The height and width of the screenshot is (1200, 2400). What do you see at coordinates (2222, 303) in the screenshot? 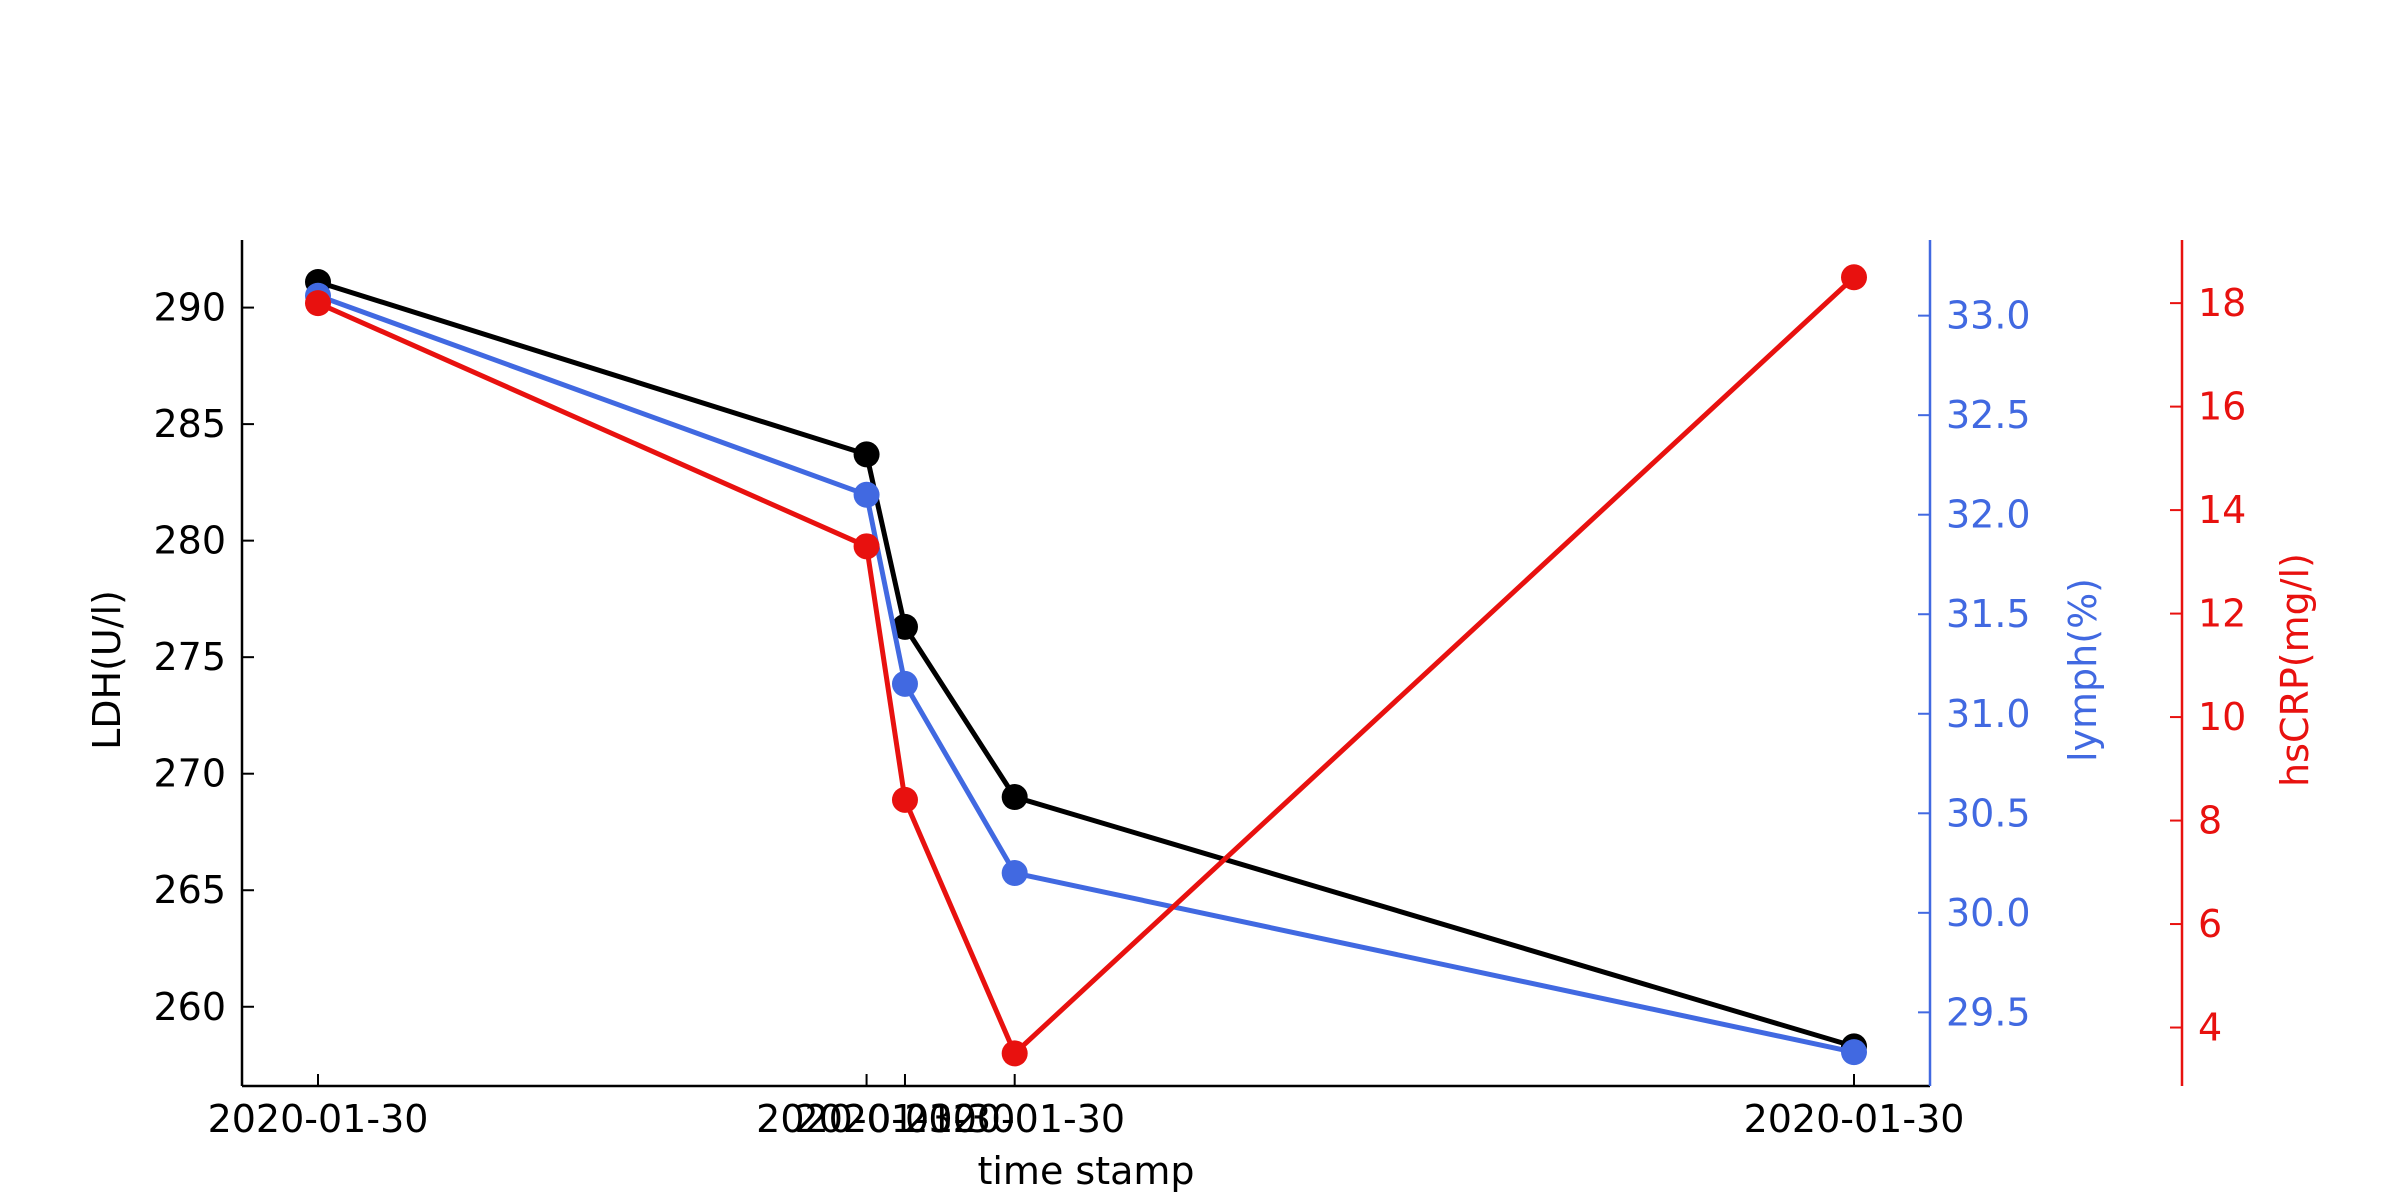
I see `hscrp-tick-label: 18` at bounding box center [2222, 303].